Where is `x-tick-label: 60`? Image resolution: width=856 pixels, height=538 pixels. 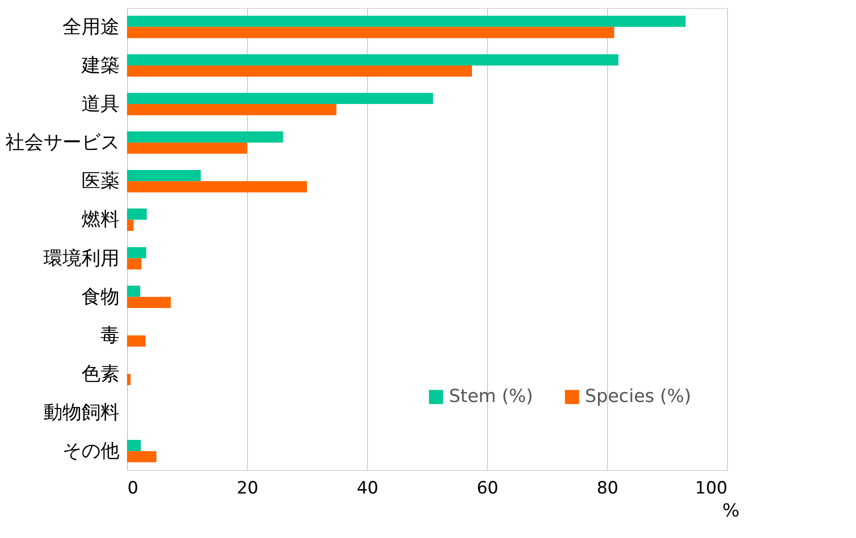
x-tick-label: 60 is located at coordinates (487, 488).